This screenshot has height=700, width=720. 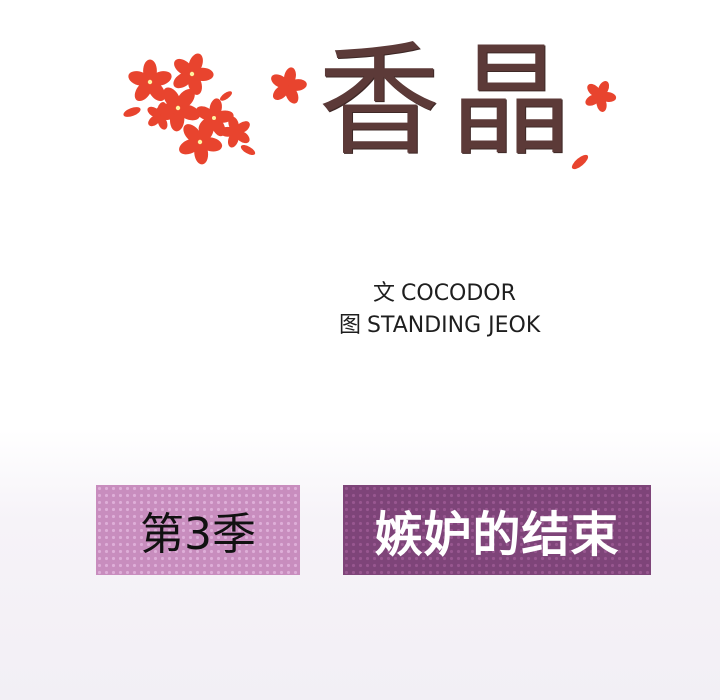 I want to click on artist-prefix: 图, so click(x=350, y=325).